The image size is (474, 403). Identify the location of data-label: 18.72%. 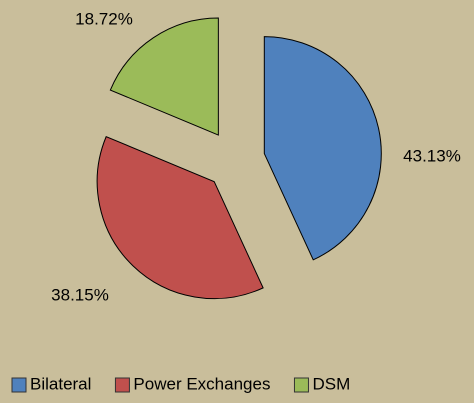
(104, 18).